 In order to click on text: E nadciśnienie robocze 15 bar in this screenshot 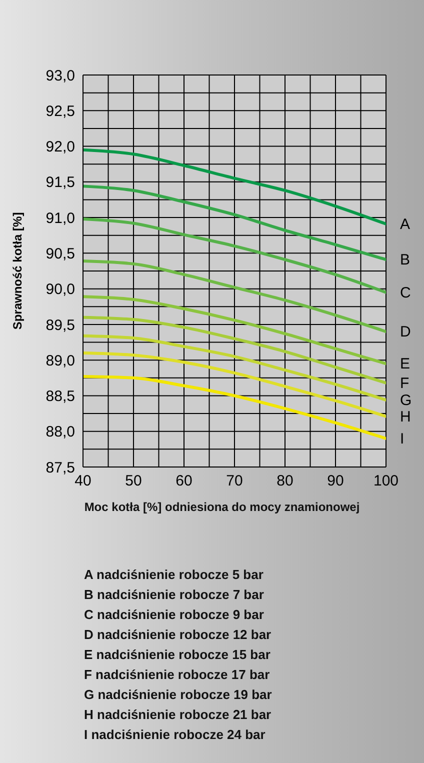, I will do `click(178, 655)`.